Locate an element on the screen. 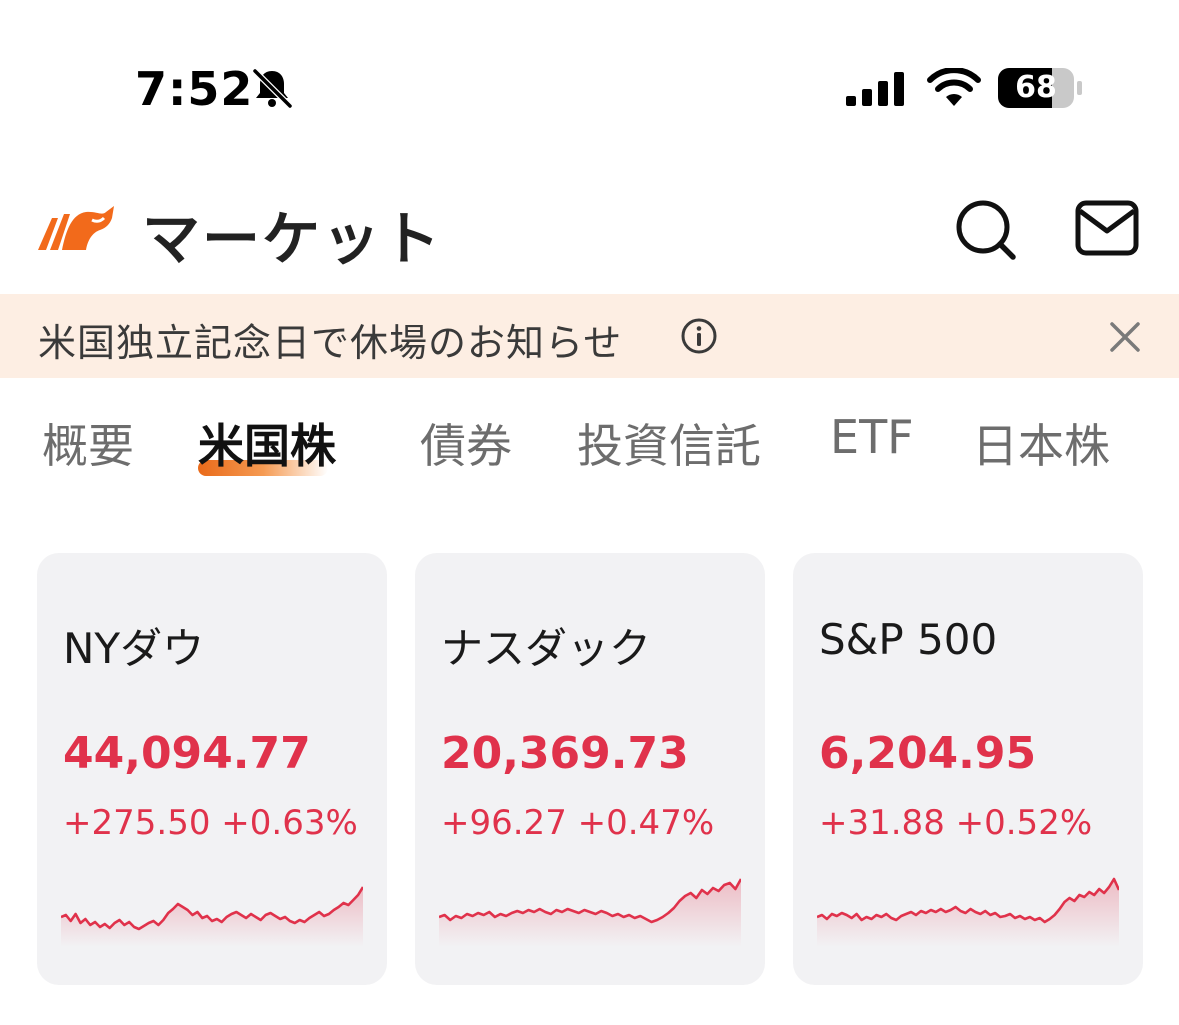 The image size is (1179, 1025). tab-us-stocks: 米国株 is located at coordinates (267, 446).